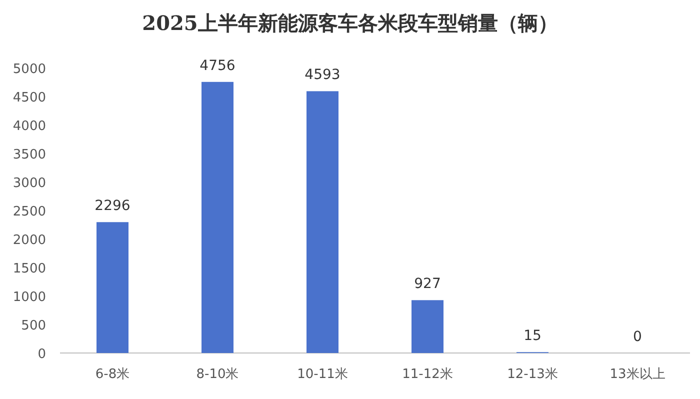 This screenshot has width=700, height=399. I want to click on x-tick-label: 11-12米, so click(427, 374).